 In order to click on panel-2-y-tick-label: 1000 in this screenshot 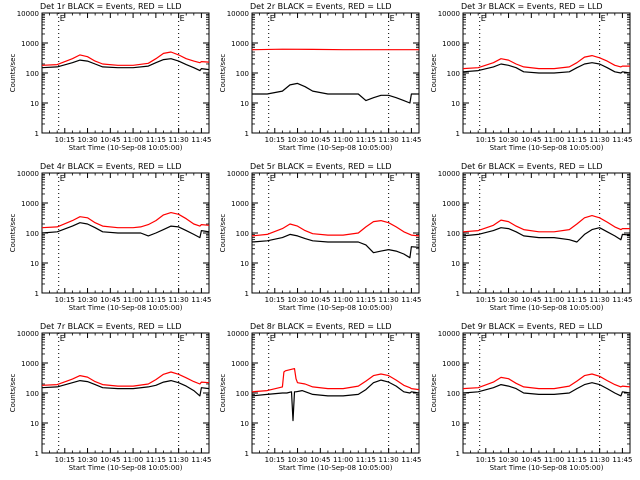, I will do `click(240, 44)`.